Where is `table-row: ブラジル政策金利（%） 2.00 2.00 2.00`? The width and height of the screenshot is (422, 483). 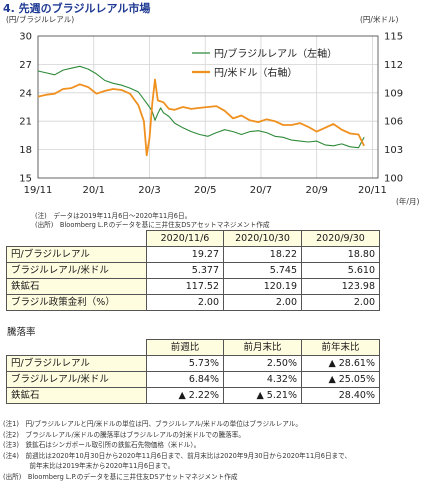
table-row: ブラジル政策金利（%） 2.00 2.00 2.00 is located at coordinates (193, 302).